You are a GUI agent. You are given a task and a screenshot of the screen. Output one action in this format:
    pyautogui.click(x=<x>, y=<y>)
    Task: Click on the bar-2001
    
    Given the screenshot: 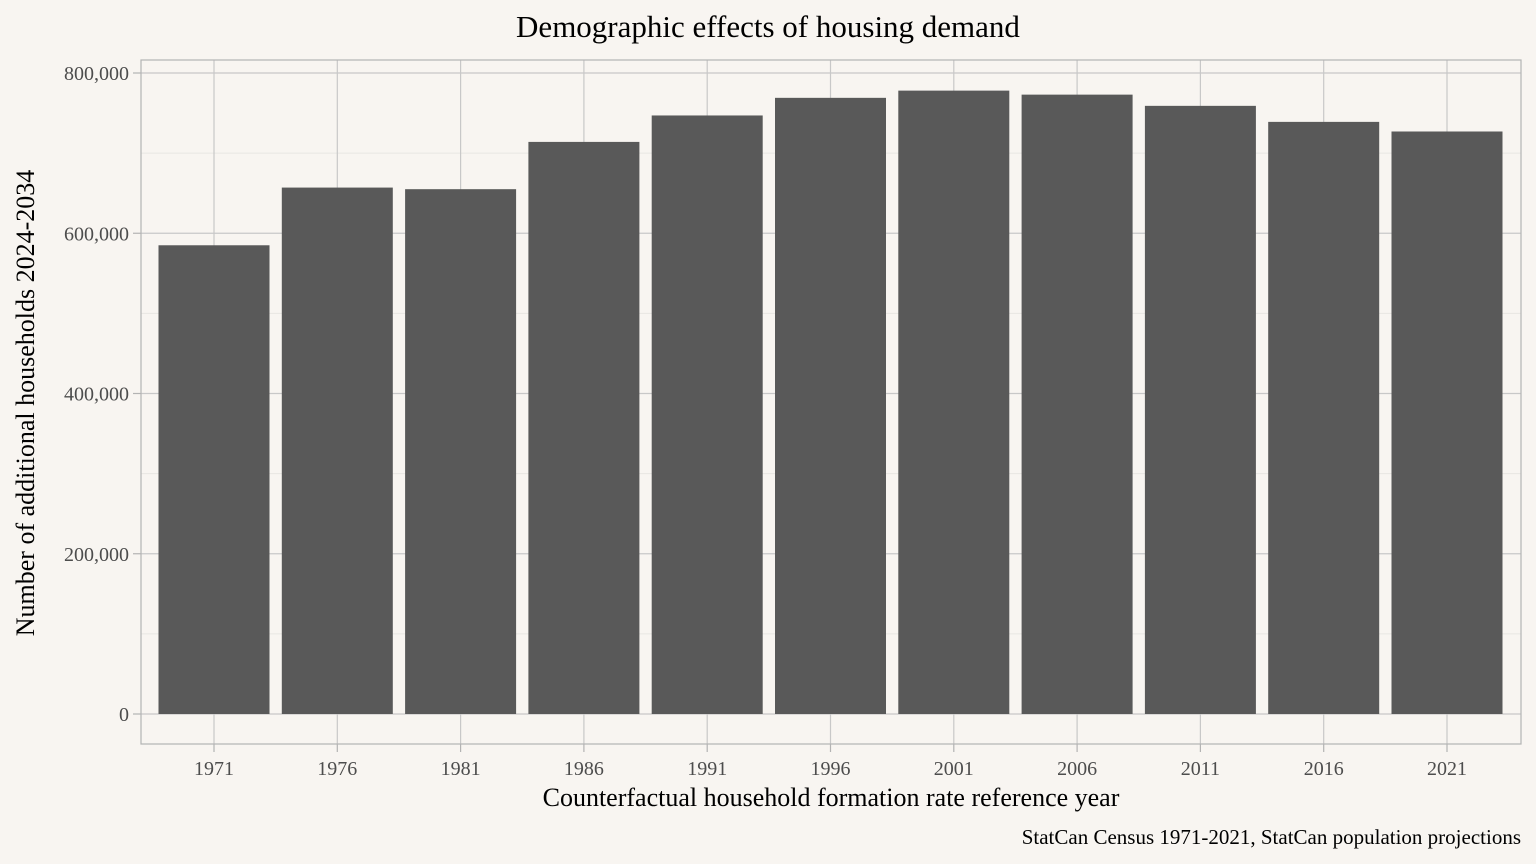 What is the action you would take?
    pyautogui.click(x=954, y=402)
    